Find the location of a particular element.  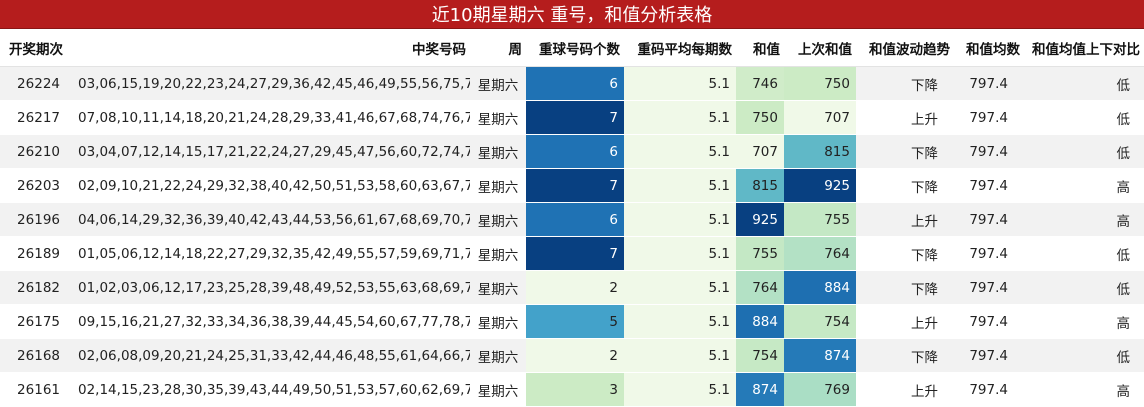

cell-prev-sum: 769 is located at coordinates (820, 389).